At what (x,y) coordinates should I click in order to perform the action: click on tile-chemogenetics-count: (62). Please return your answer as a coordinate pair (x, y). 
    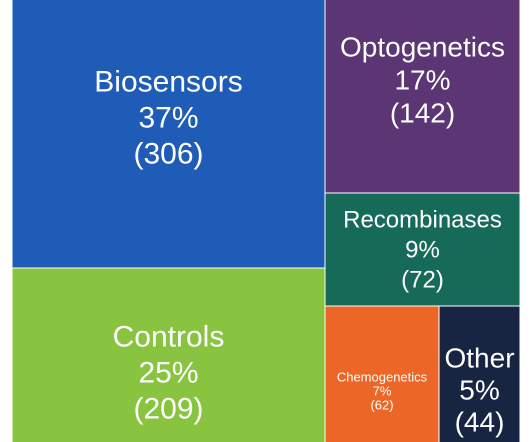
    Looking at the image, I should click on (381, 405).